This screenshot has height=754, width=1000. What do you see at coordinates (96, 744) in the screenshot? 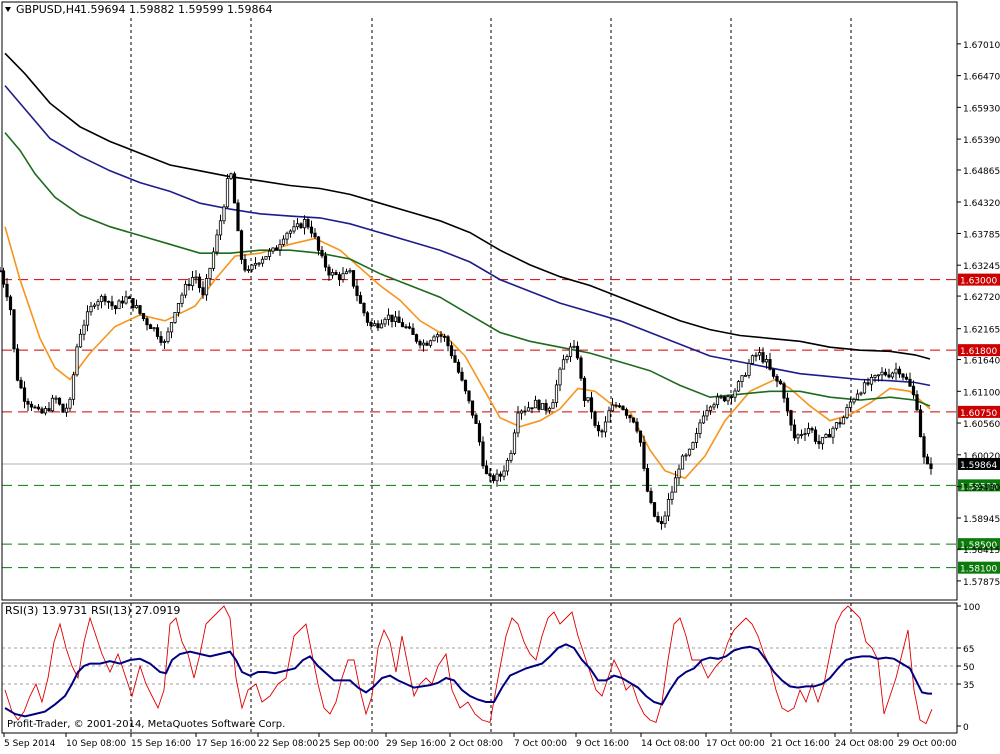
I see `time-tick-label: 10 Sep 08:00` at bounding box center [96, 744].